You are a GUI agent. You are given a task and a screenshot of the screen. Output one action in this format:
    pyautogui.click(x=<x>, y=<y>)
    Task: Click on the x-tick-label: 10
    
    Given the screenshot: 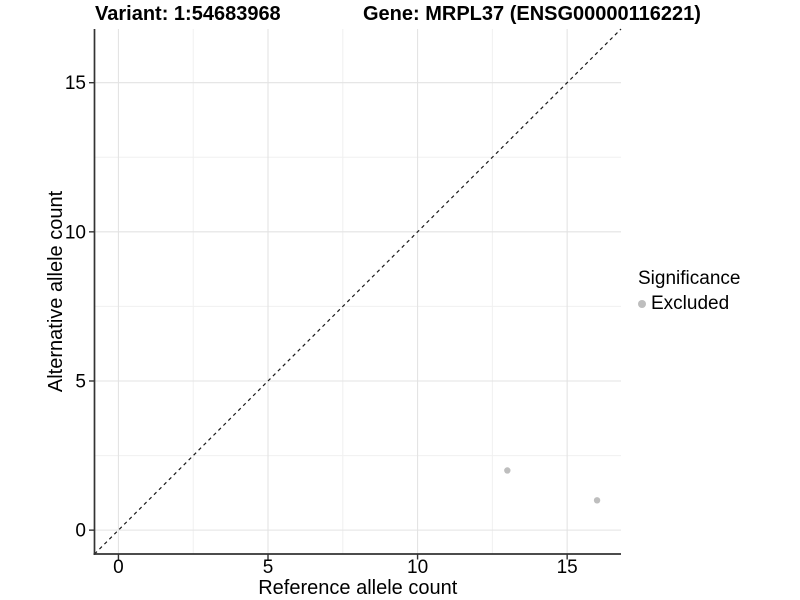 What is the action you would take?
    pyautogui.click(x=417, y=567)
    